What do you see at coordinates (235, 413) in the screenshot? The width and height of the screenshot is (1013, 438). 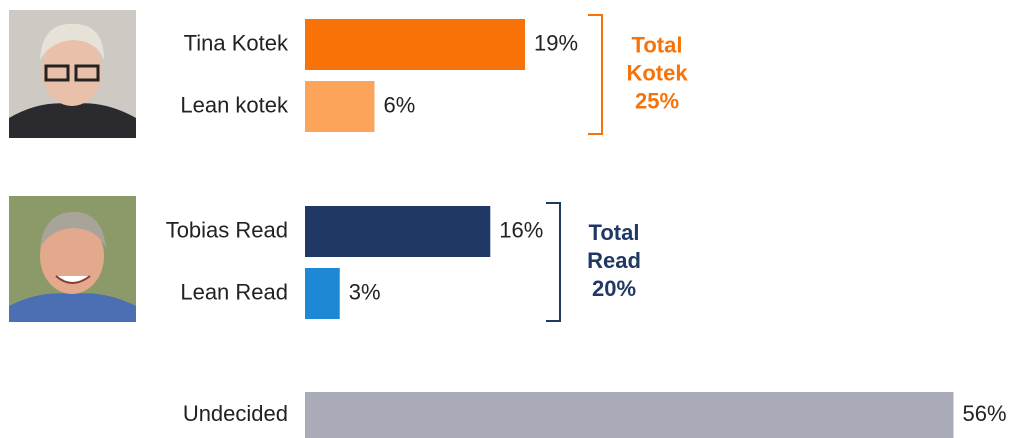 I see `category-label: Undecided` at bounding box center [235, 413].